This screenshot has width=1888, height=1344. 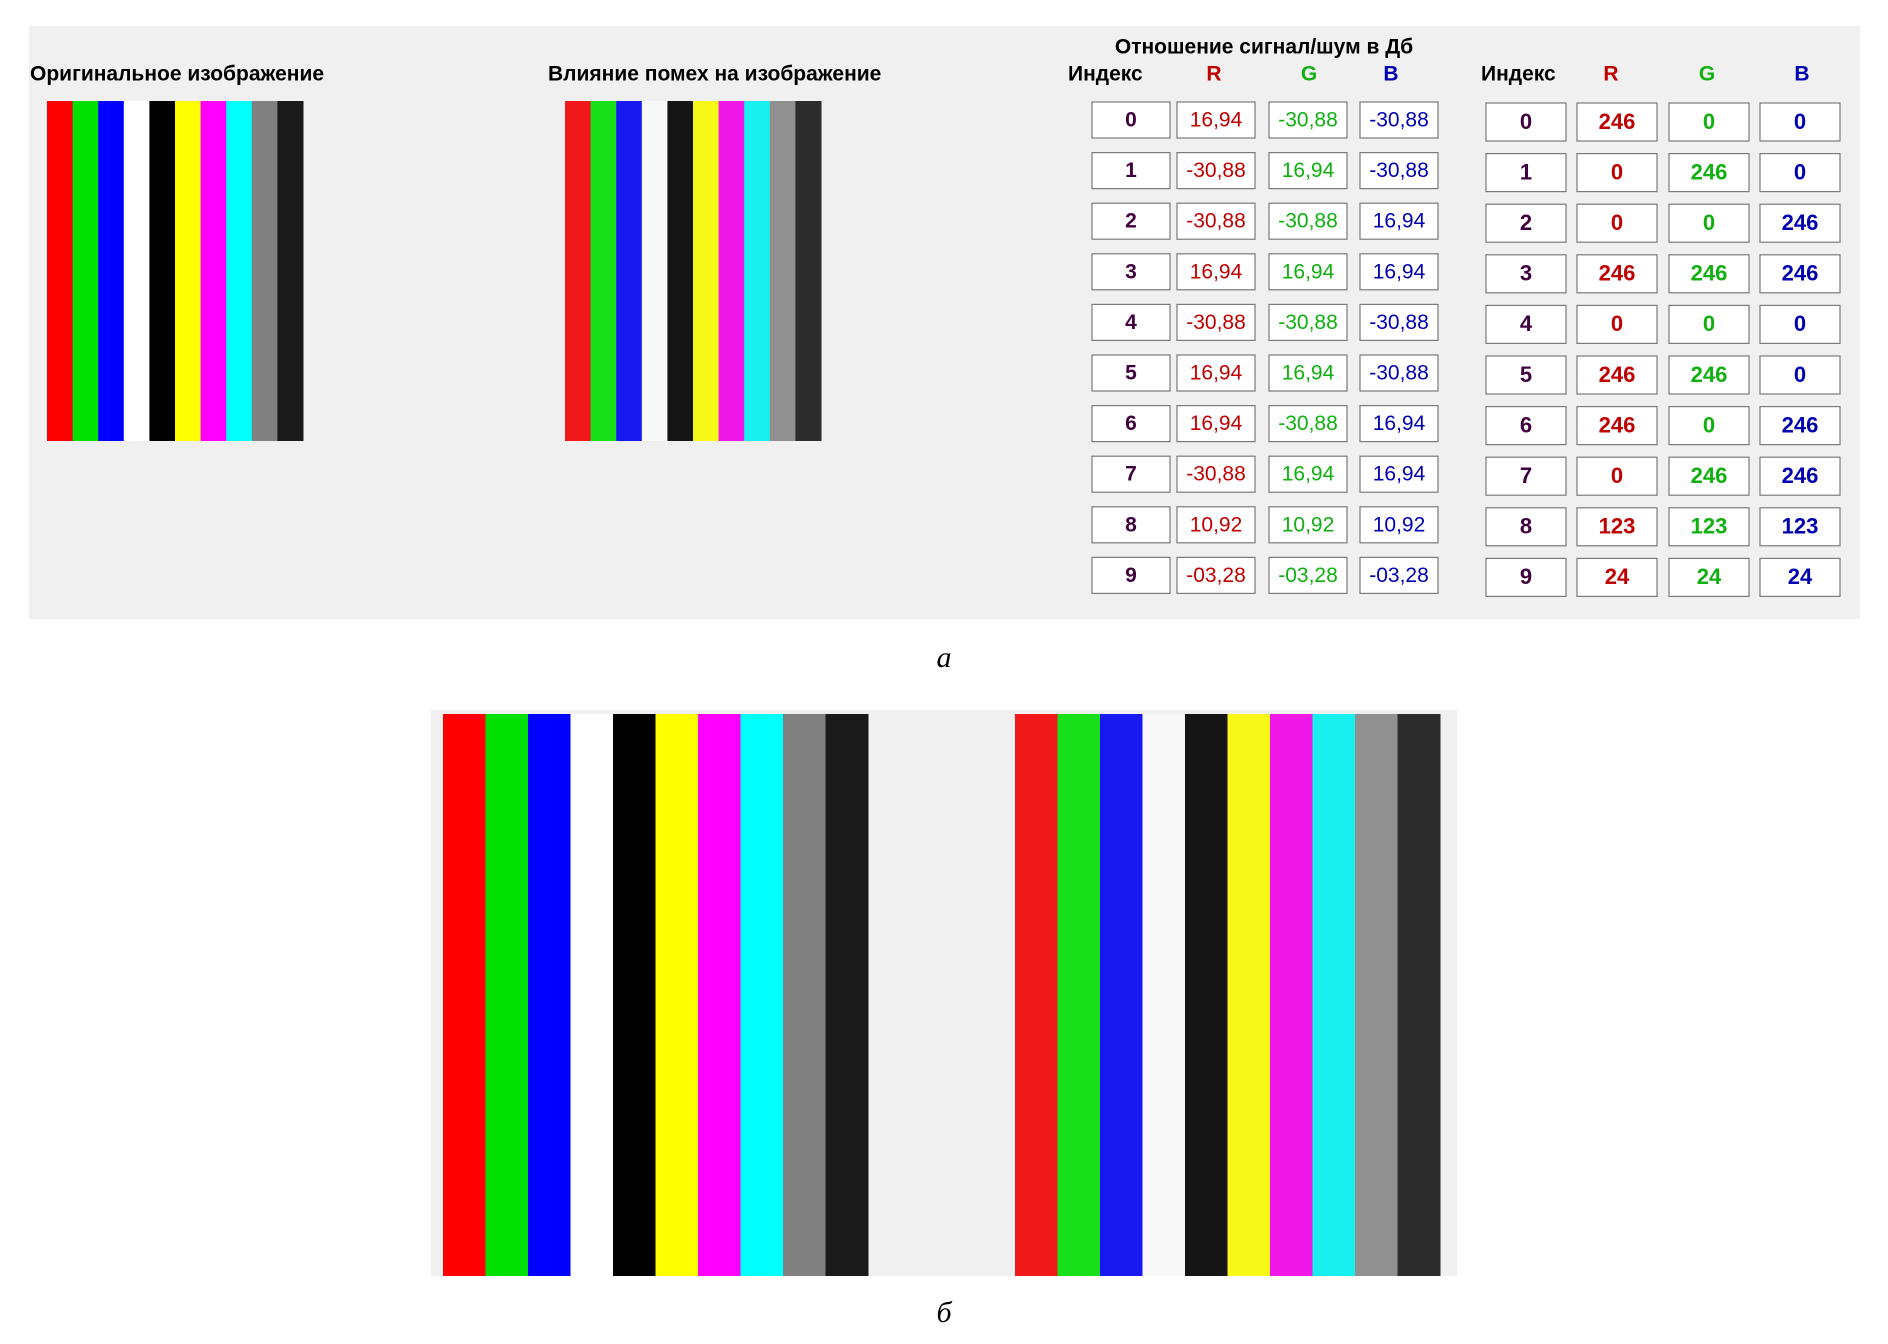 I want to click on cell-value: 1, so click(x=1526, y=171).